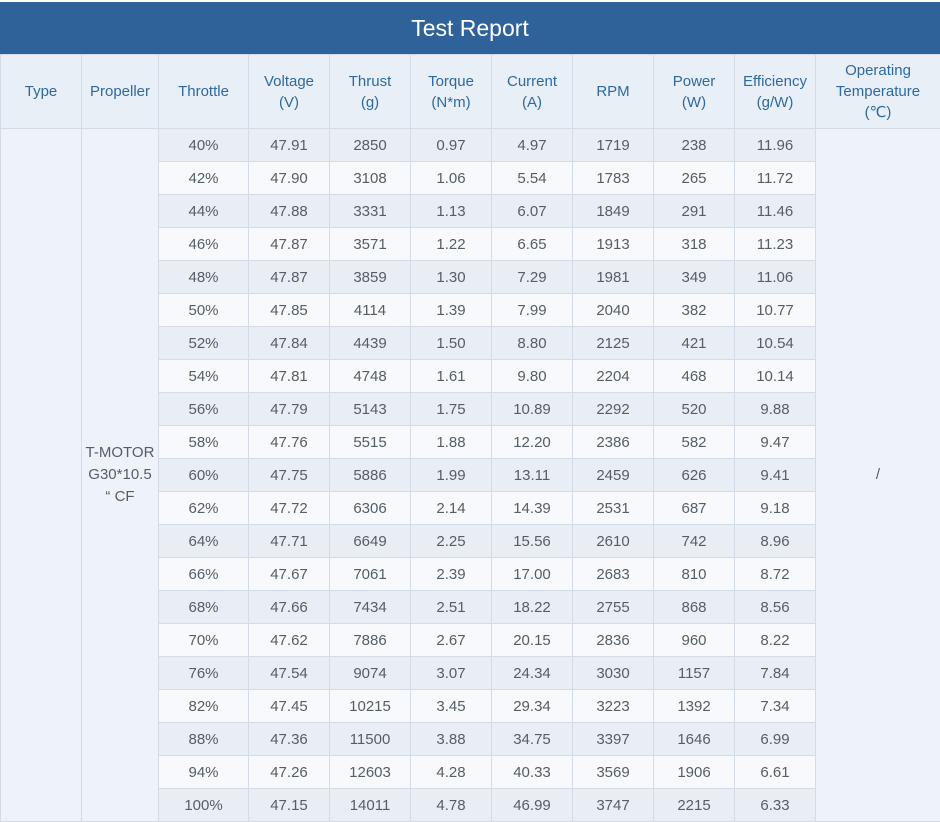 The height and width of the screenshot is (822, 940). I want to click on voltage-cell: 47.54, so click(289, 673).